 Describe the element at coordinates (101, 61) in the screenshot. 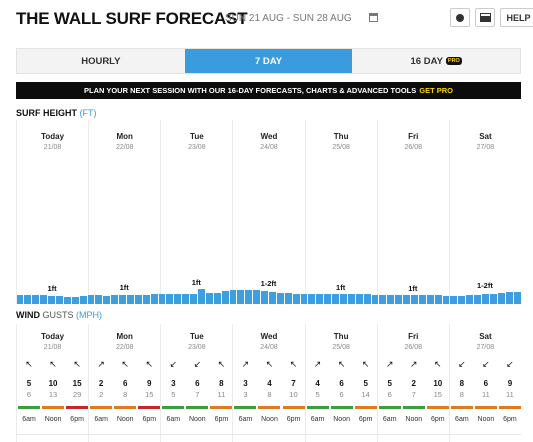

I see `tab-hourly: HOURLY` at that location.